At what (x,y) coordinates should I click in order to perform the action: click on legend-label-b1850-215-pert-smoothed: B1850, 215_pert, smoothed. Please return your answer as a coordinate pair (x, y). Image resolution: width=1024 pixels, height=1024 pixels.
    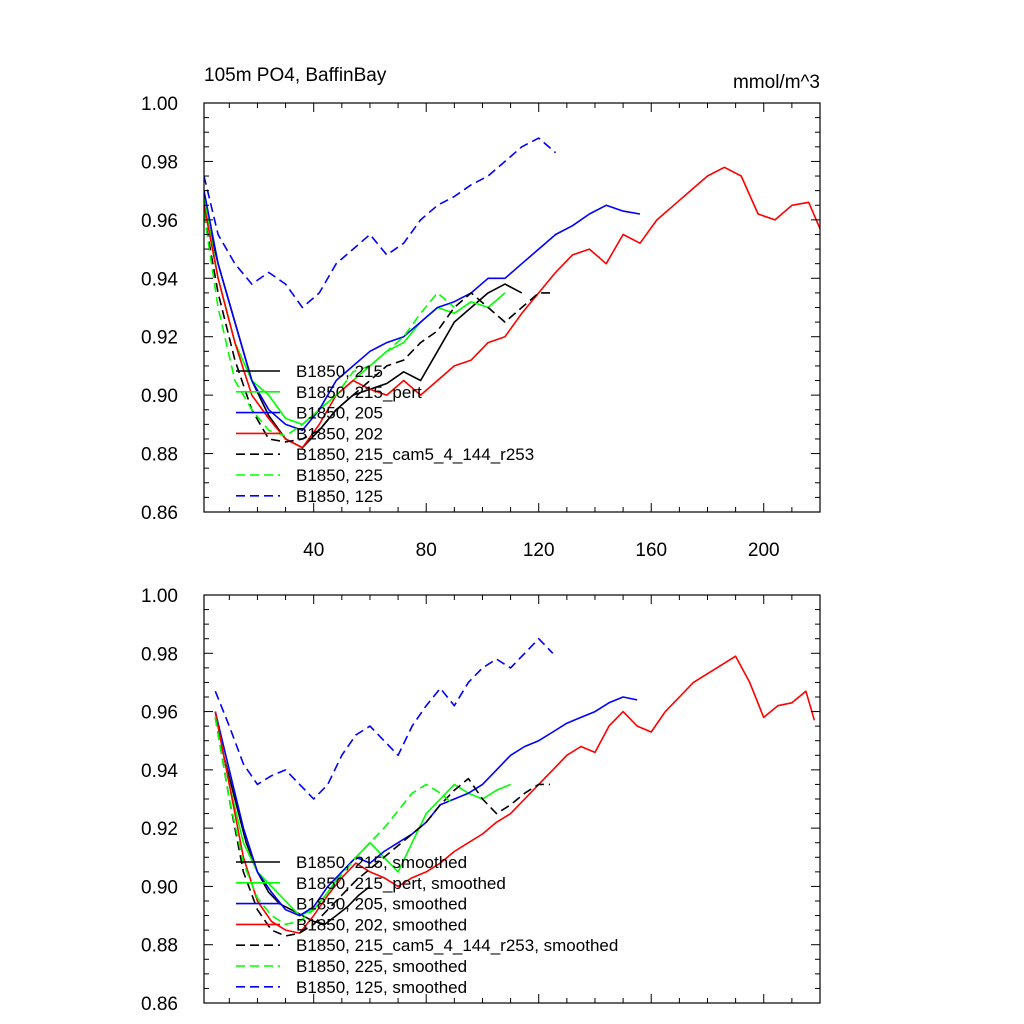
    Looking at the image, I should click on (401, 883).